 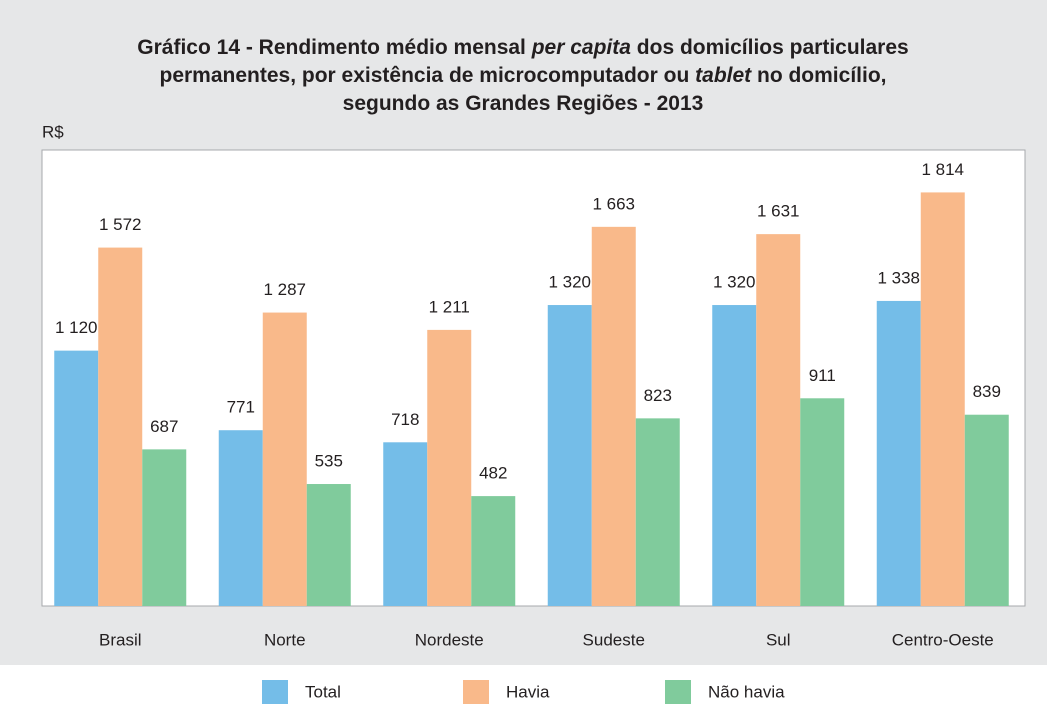 I want to click on value-label: 1 814, so click(x=942, y=169).